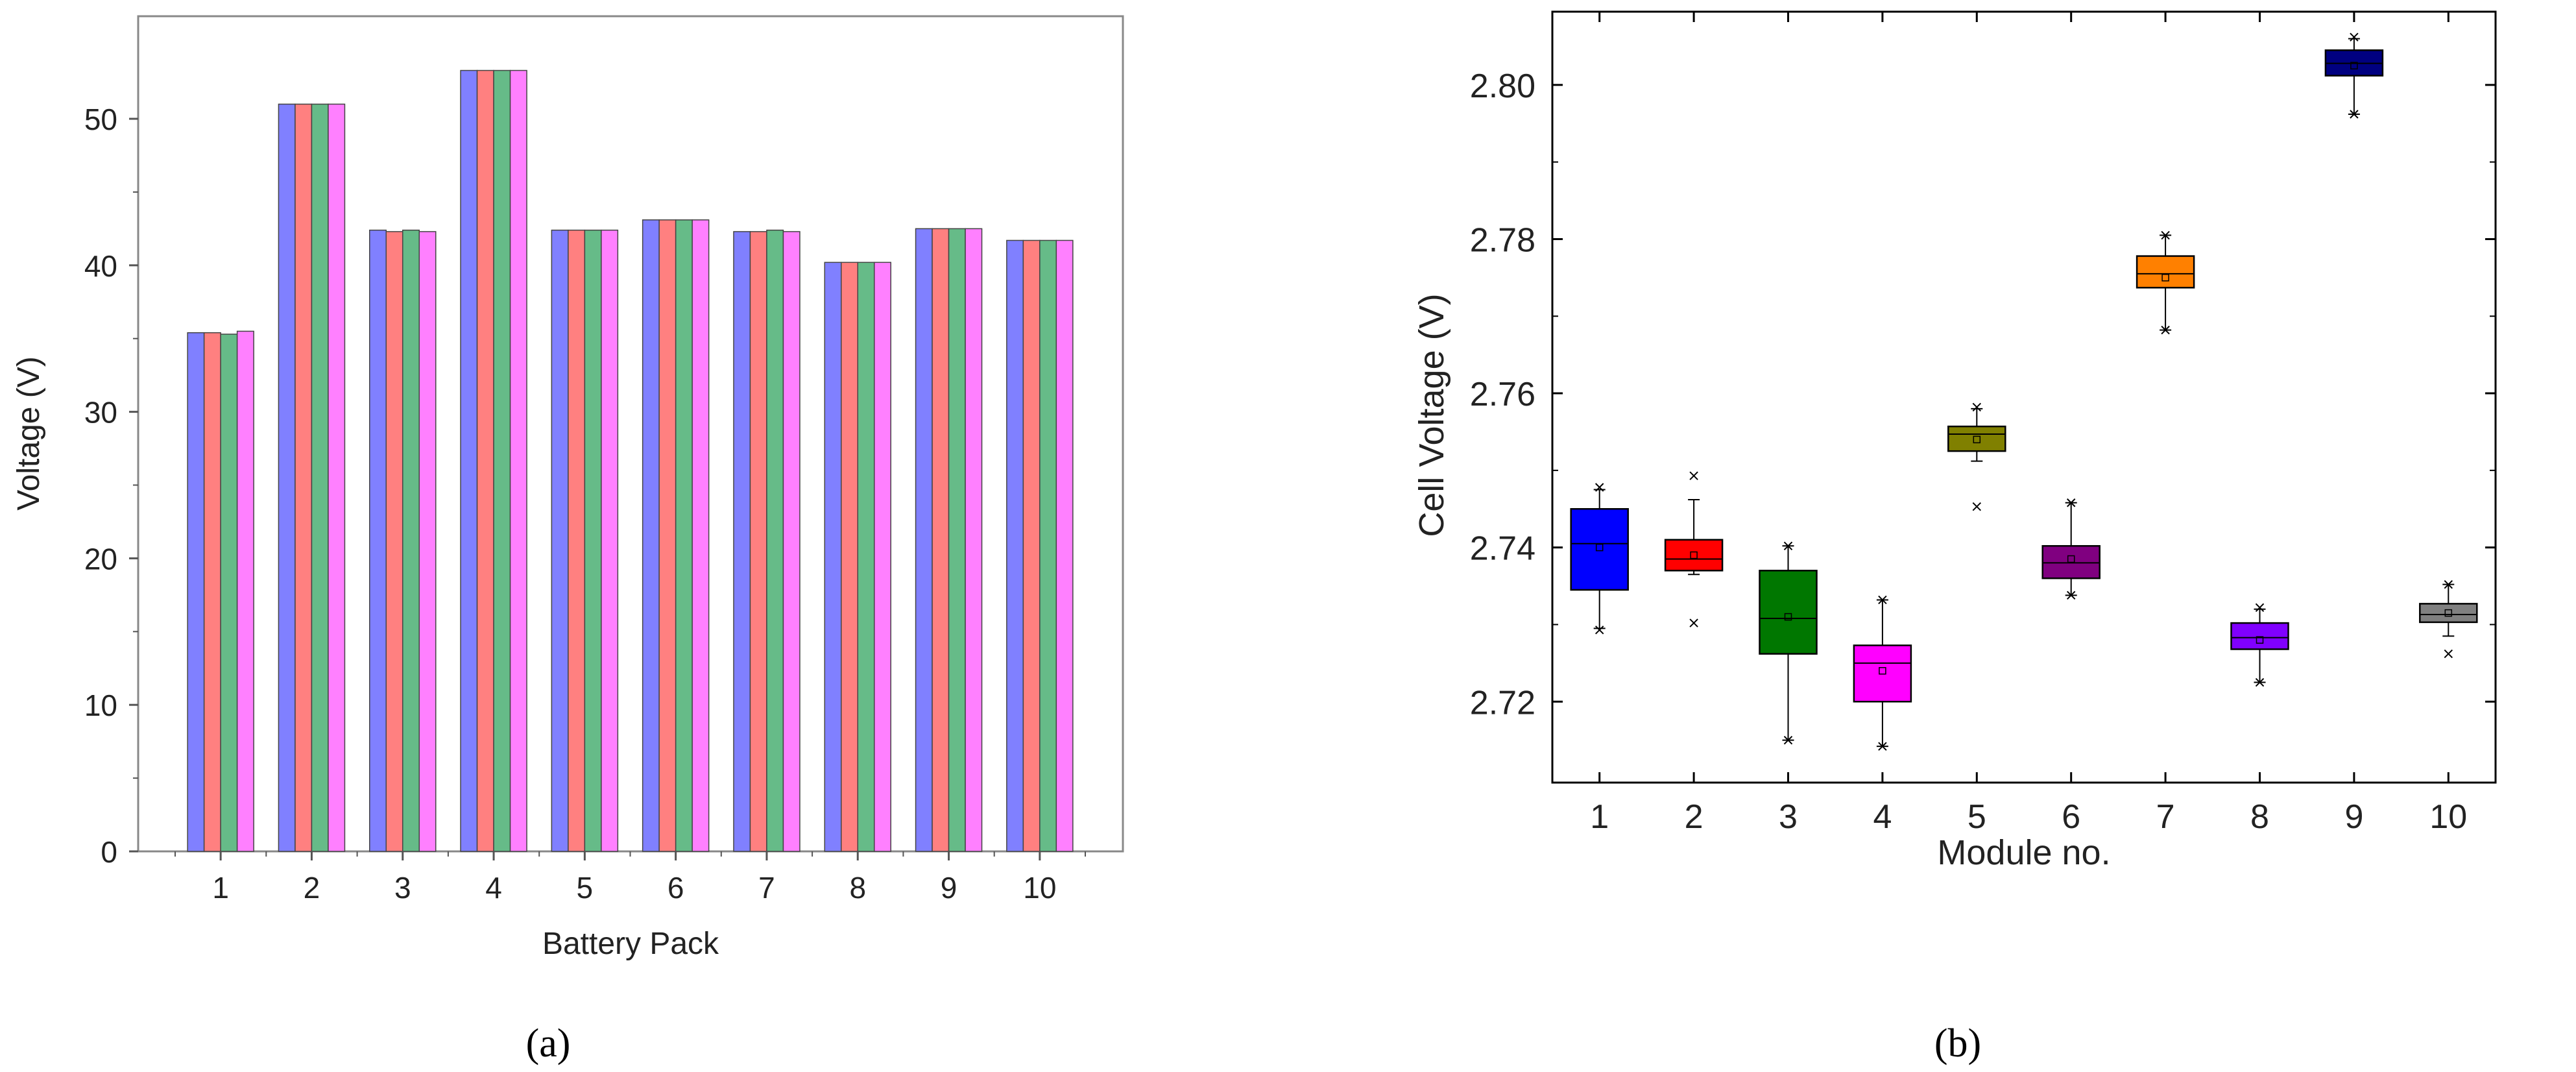 Image resolution: width=2576 pixels, height=1072 pixels. What do you see at coordinates (220, 888) in the screenshot?
I see `bar-chart-x-tick-label: 1` at bounding box center [220, 888].